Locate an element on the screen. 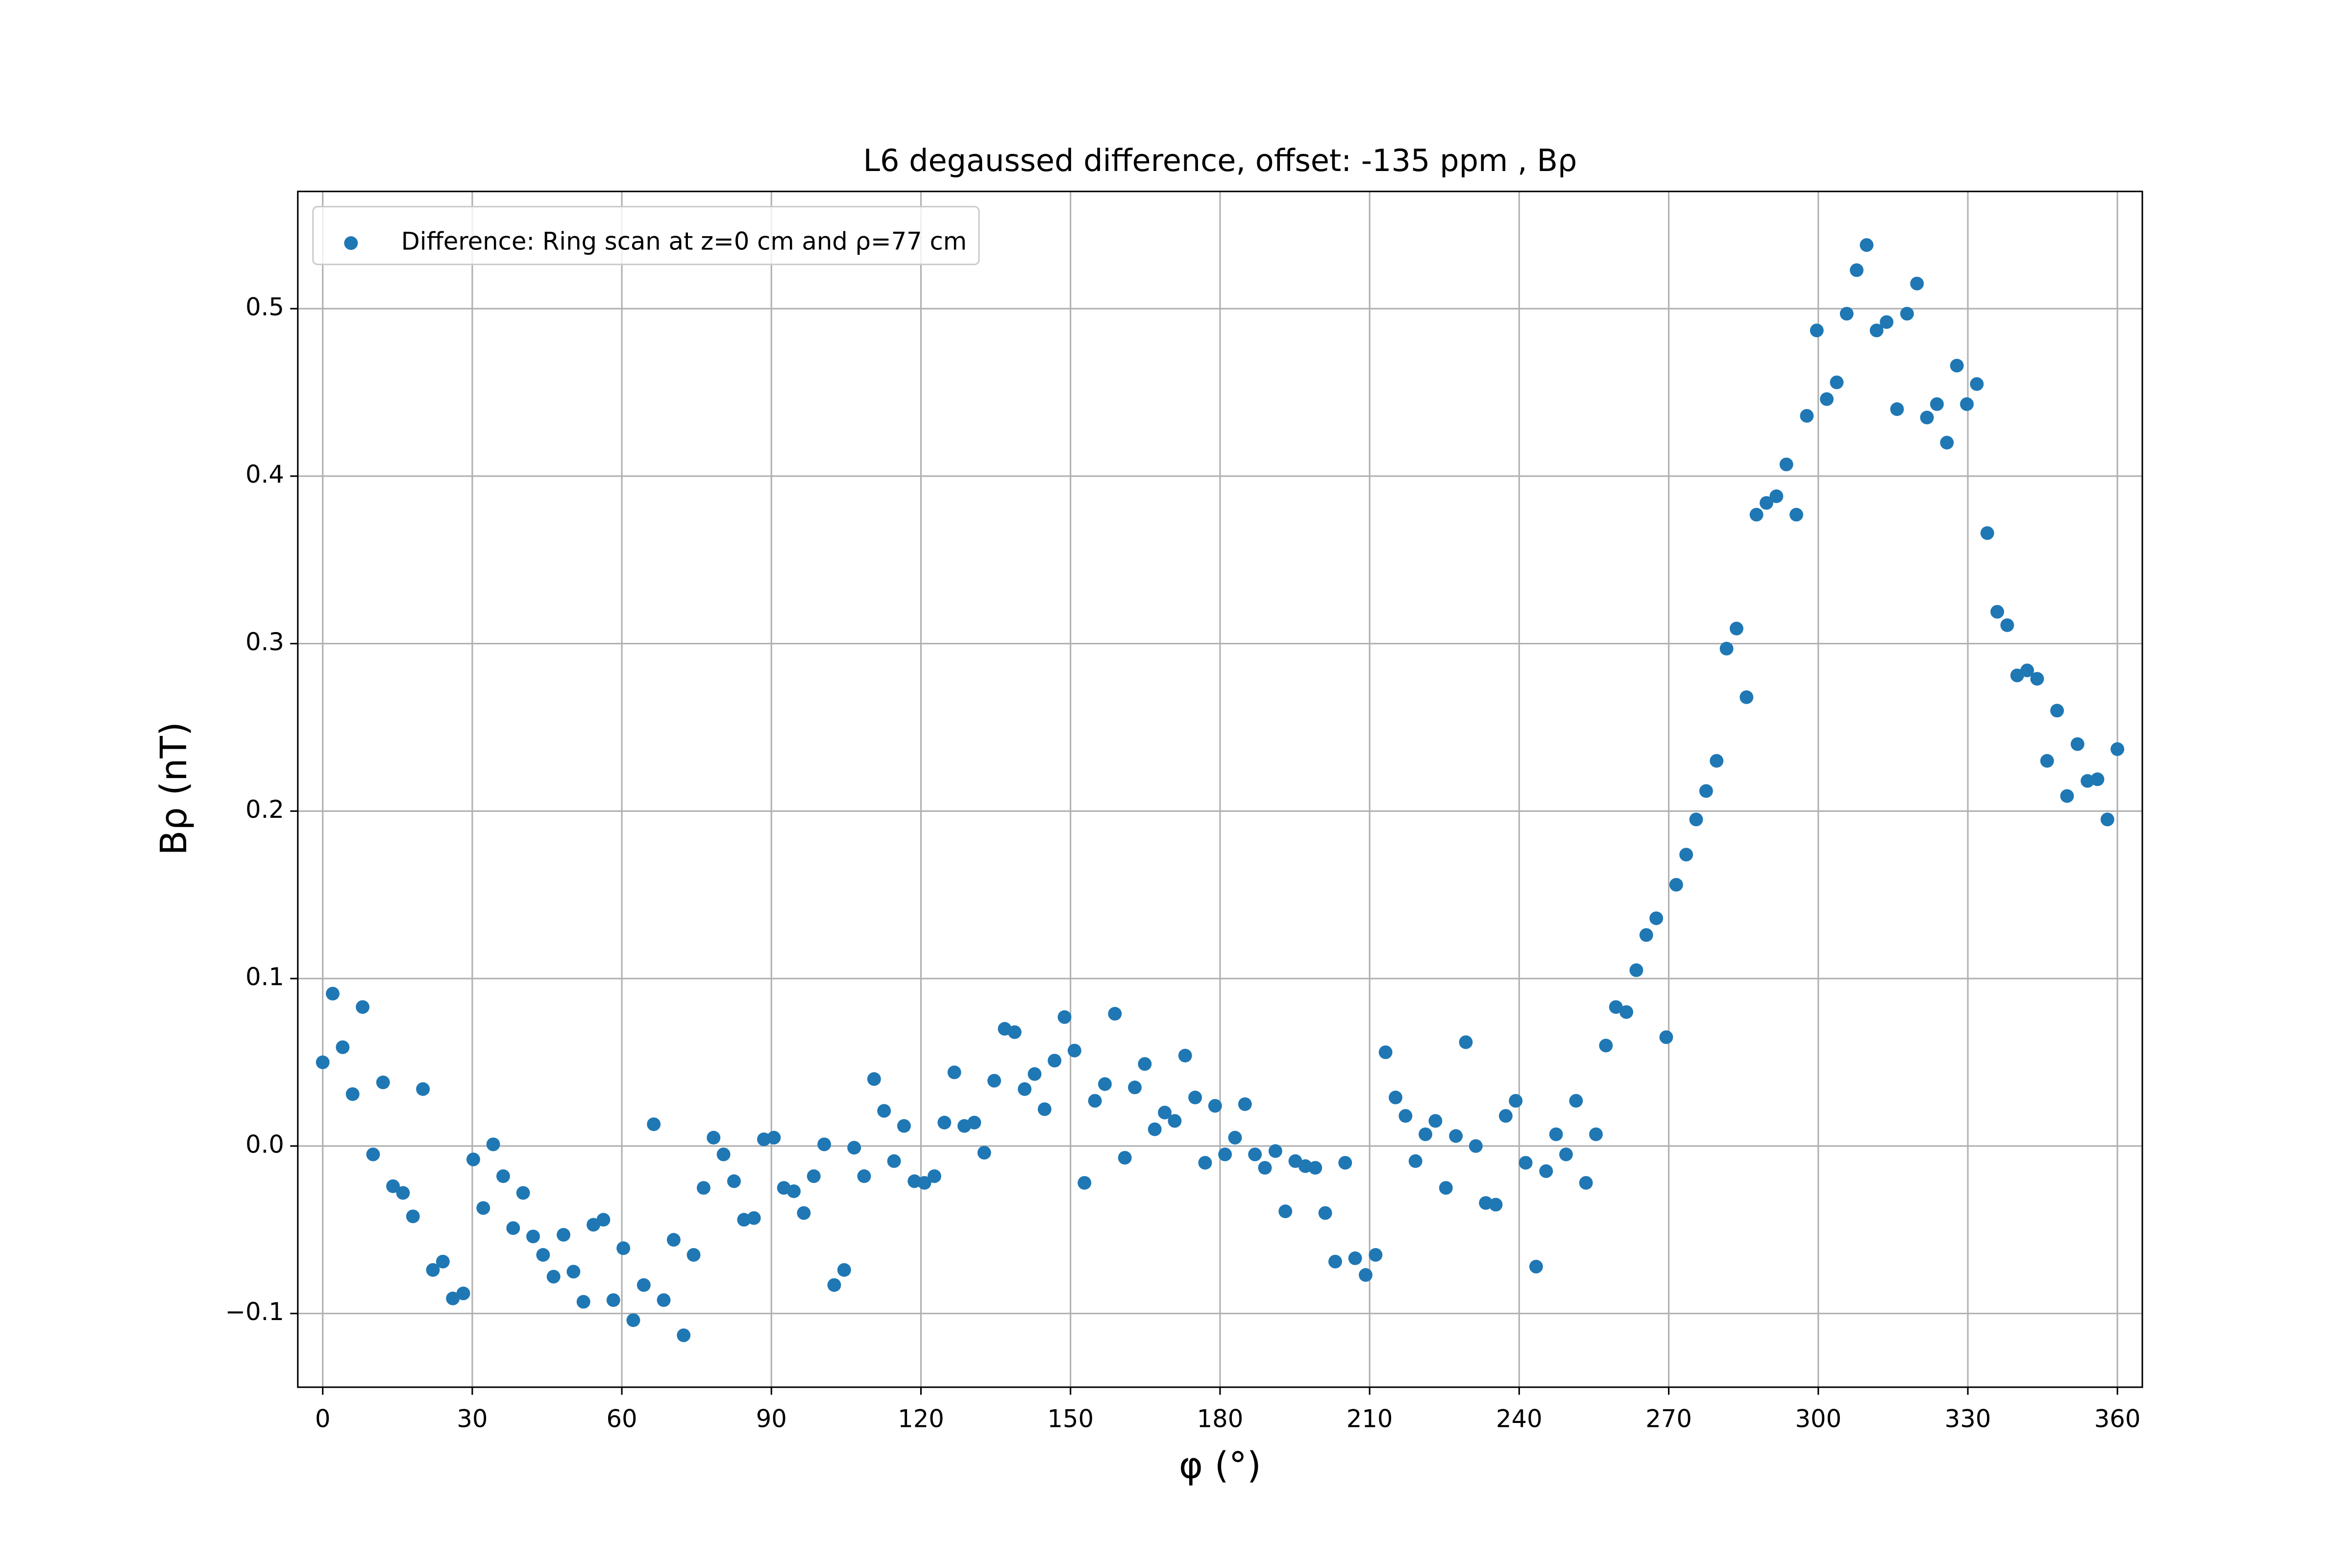  x-tick-label: 30 is located at coordinates (472, 1419).